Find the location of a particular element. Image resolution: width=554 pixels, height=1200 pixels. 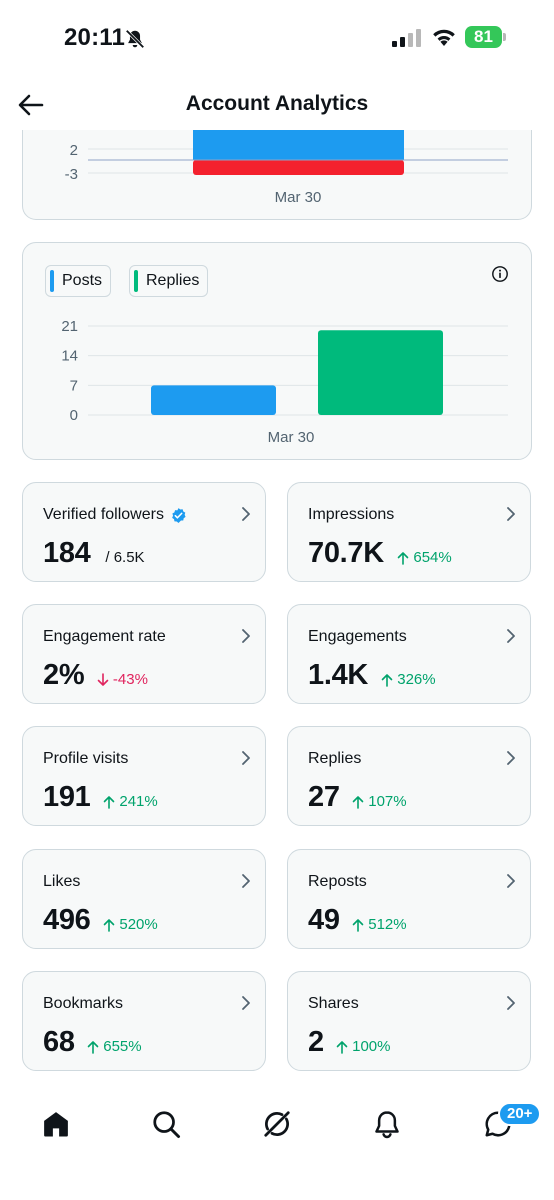

stat-label-text: Bookmarks is located at coordinates (83, 1003).